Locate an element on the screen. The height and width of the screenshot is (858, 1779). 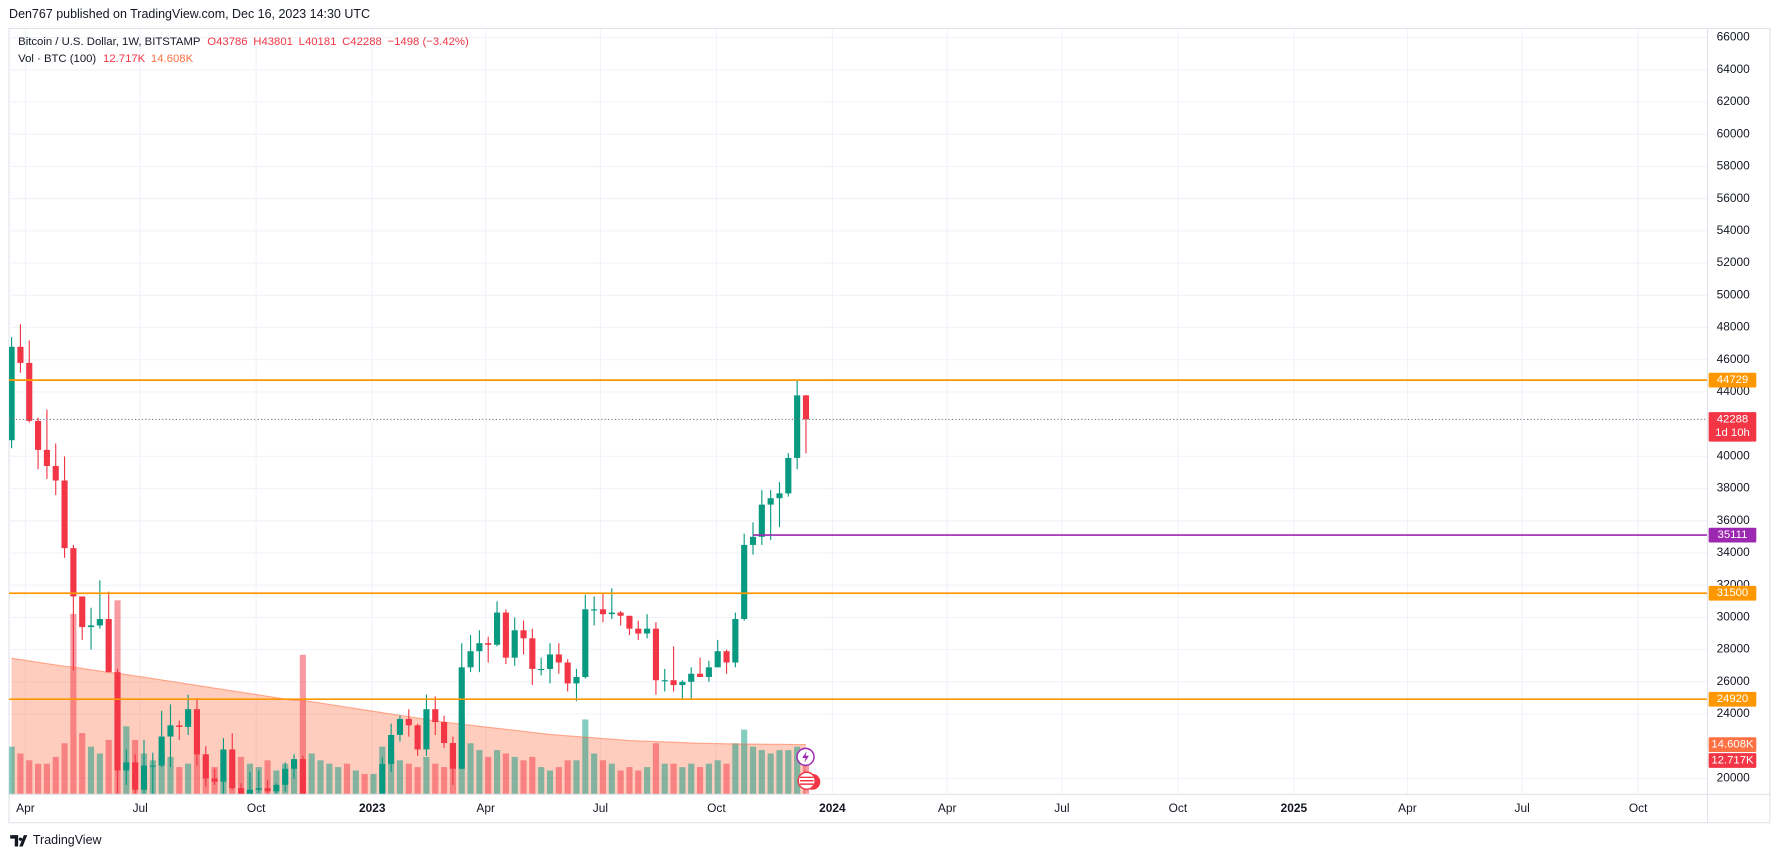
footer-brand: TradingView is located at coordinates (68, 840).